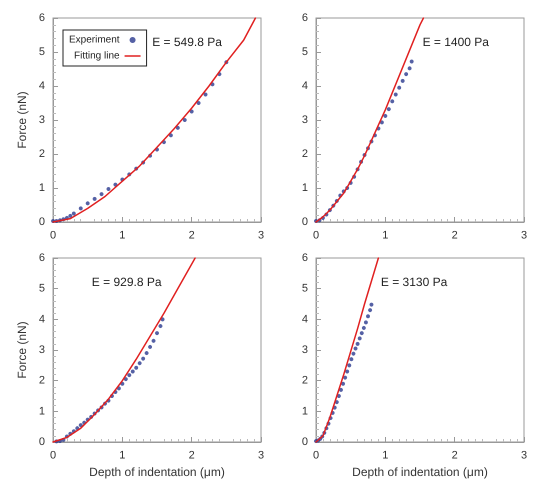 The width and height of the screenshot is (542, 496). I want to click on annotation: E = 549.8 Pa, so click(187, 42).